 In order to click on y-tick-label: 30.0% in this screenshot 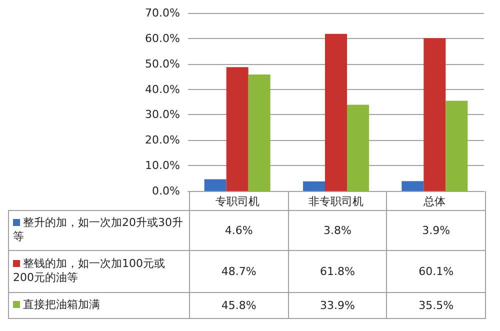, I will do `click(162, 115)`.